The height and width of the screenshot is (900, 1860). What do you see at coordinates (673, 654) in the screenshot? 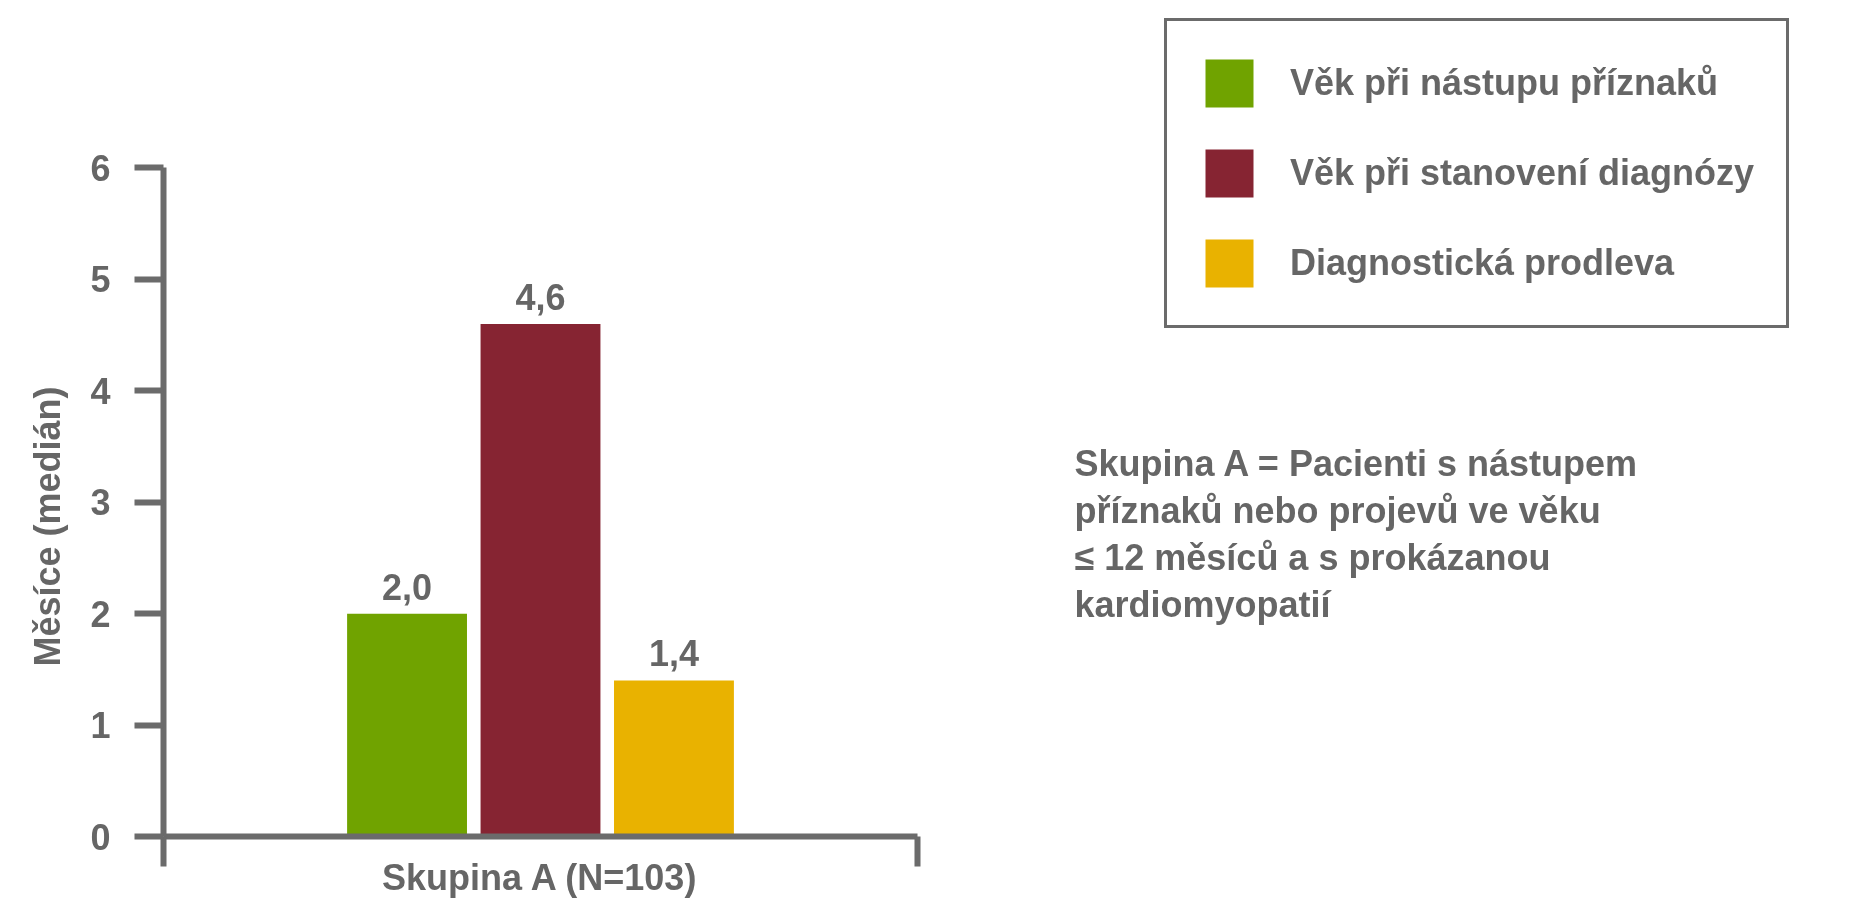
I see `data-label: 1,4` at bounding box center [673, 654].